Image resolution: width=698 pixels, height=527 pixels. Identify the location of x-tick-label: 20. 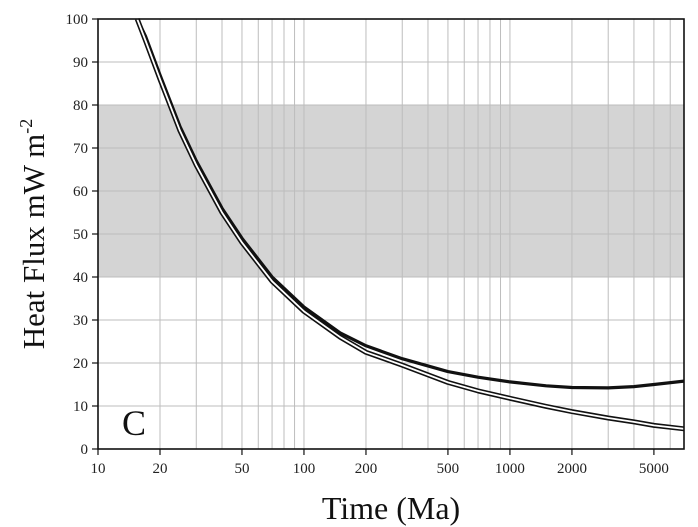
(160, 469).